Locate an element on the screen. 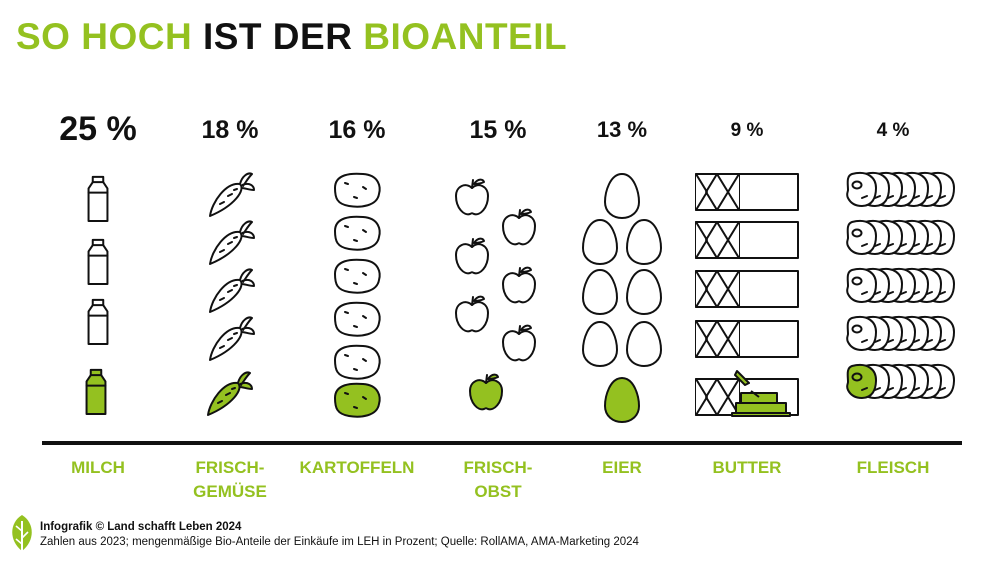  milk-bottle-1-icon is located at coordinates (98, 261).